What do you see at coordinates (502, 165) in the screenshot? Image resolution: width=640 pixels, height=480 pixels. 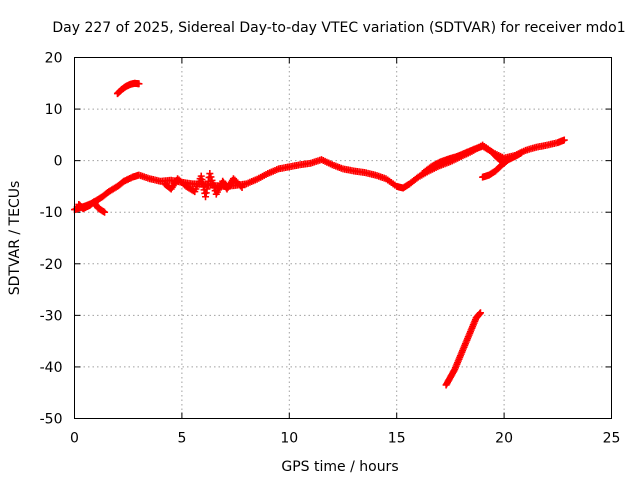 I see `series-right-drop` at bounding box center [502, 165].